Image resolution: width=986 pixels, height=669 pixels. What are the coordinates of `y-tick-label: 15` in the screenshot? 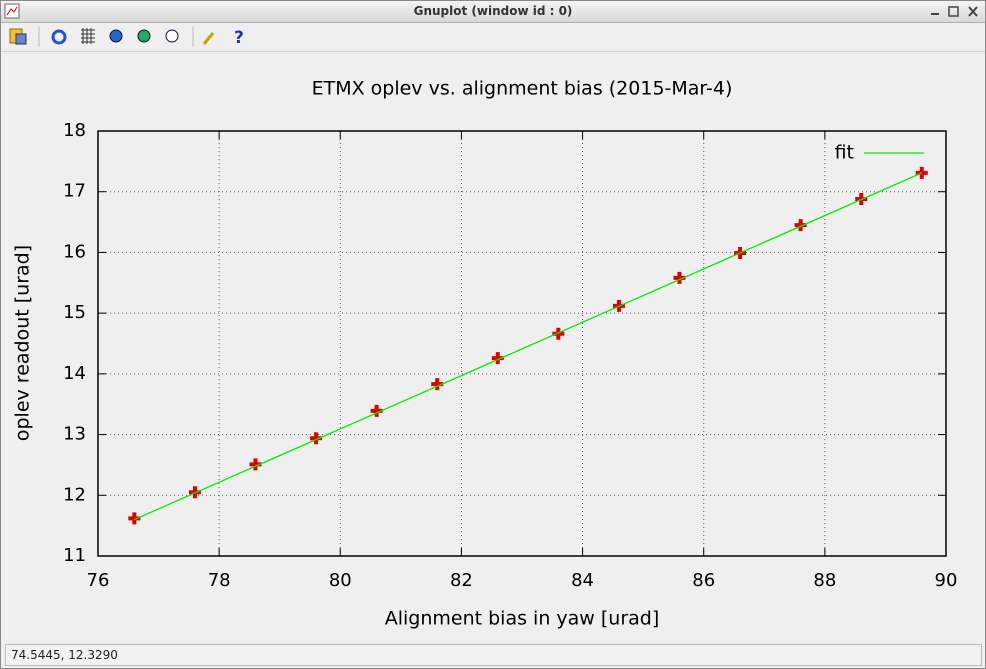 It's located at (74, 312).